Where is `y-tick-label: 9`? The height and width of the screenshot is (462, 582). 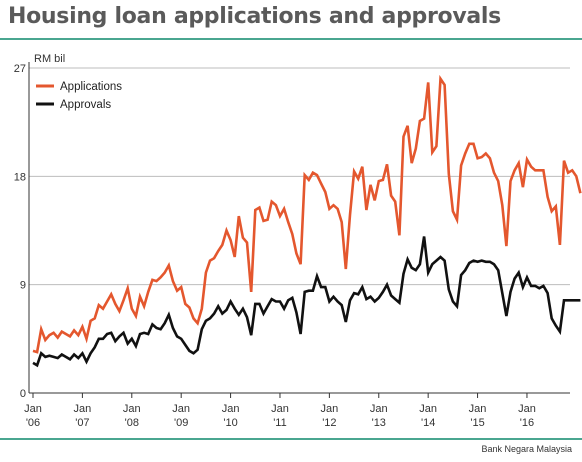 y-tick-label: 9 is located at coordinates (23, 286).